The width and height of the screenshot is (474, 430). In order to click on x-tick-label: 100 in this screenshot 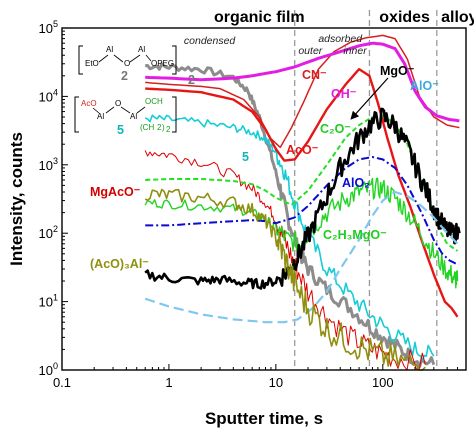, I will do `click(383, 382)`.